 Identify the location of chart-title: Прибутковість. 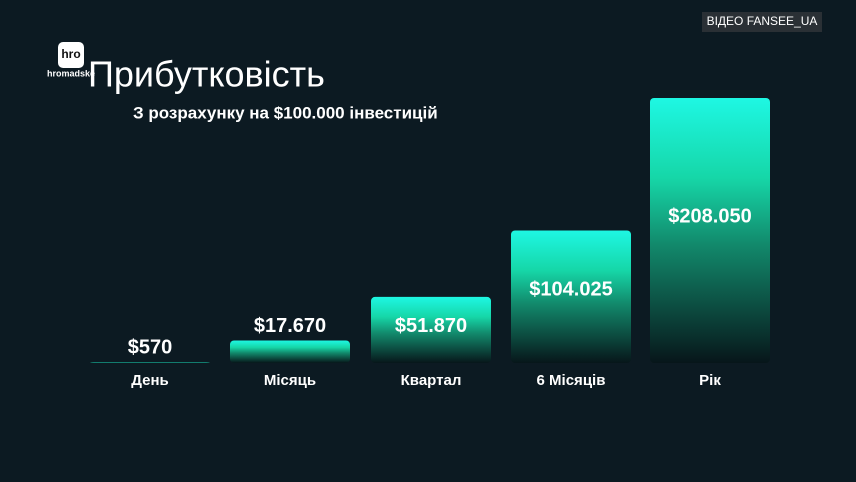
(206, 74).